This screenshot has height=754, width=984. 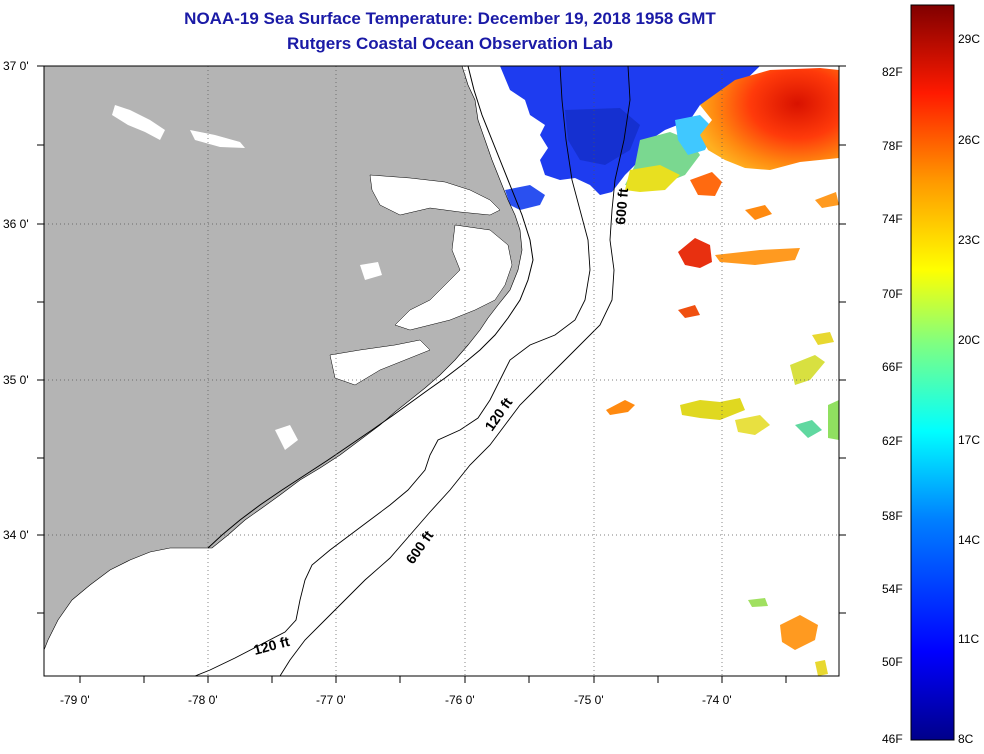 What do you see at coordinates (460, 700) in the screenshot?
I see `lon-label-76: -76 0'` at bounding box center [460, 700].